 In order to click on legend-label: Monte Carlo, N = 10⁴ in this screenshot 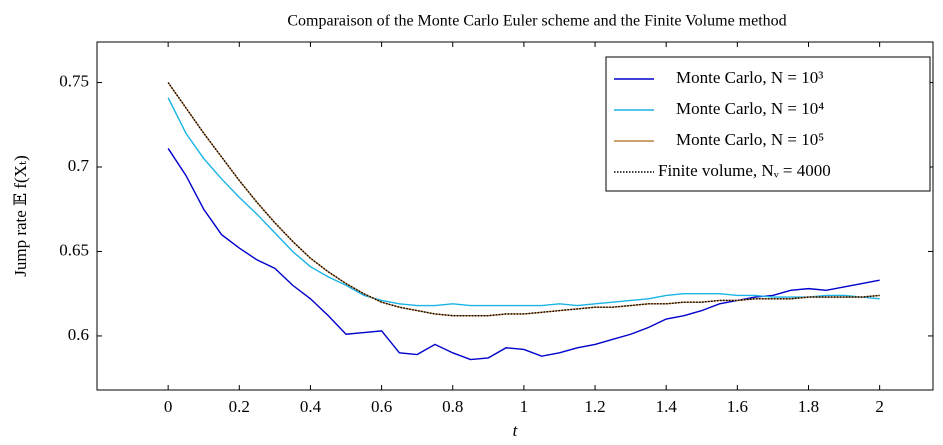, I will do `click(750, 108)`.